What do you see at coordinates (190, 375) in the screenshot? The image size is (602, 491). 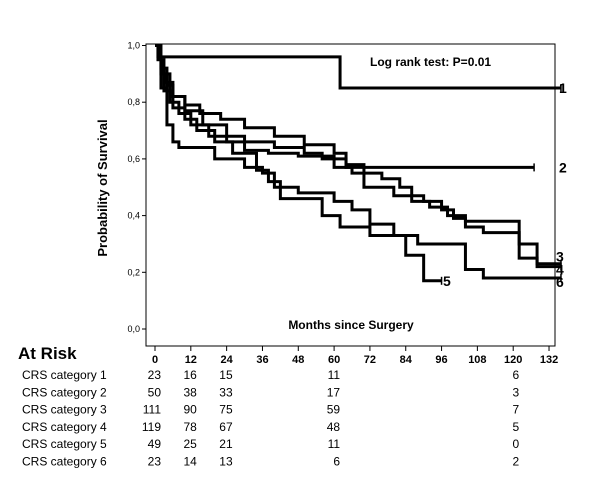 I see `at-risk-value: 16` at bounding box center [190, 375].